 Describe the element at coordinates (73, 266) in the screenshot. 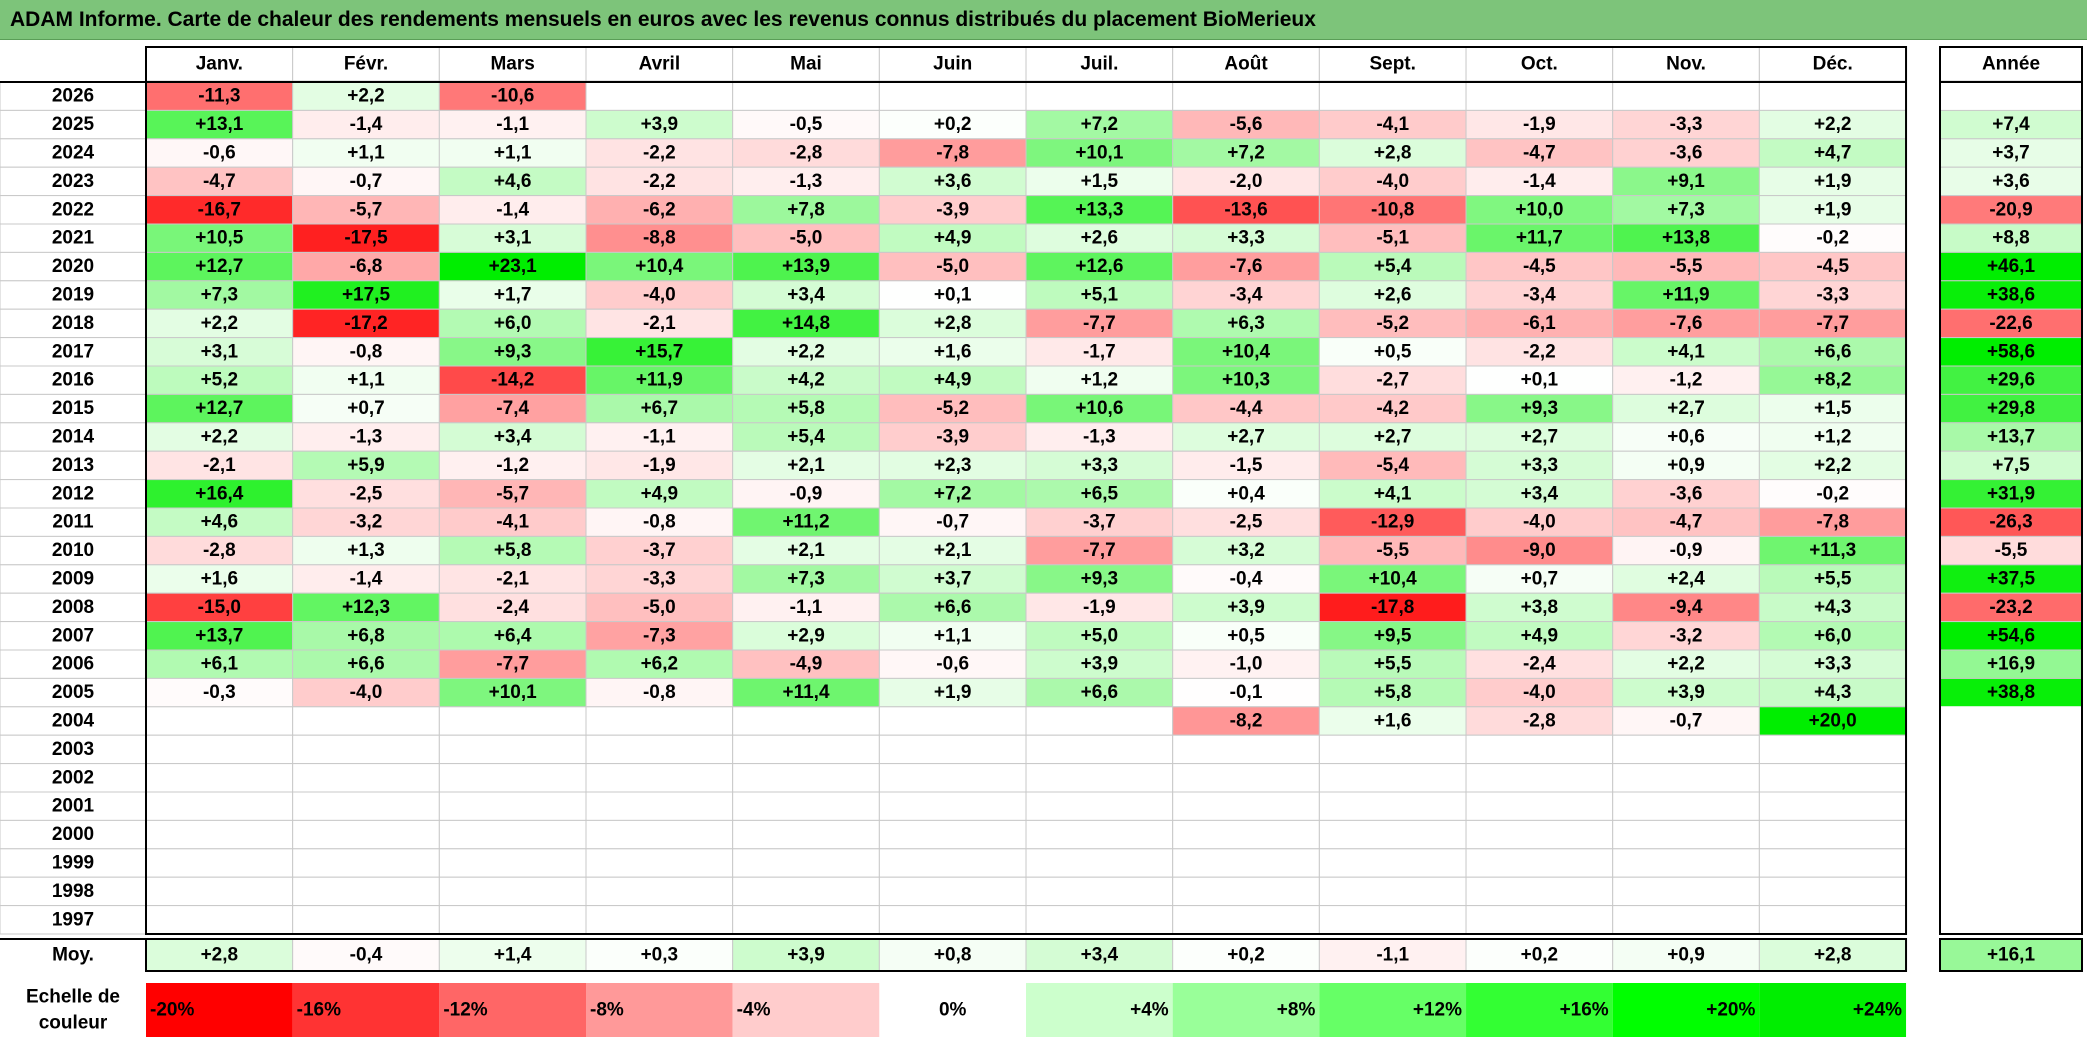

I see `year-label: 2020` at that location.